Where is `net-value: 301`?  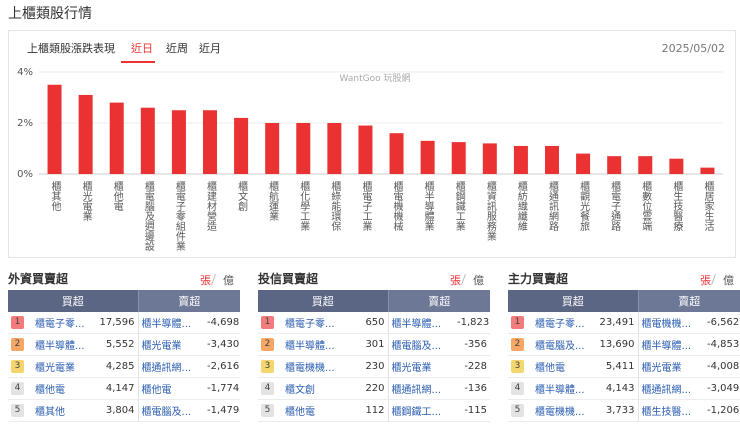
net-value: 301 is located at coordinates (366, 344).